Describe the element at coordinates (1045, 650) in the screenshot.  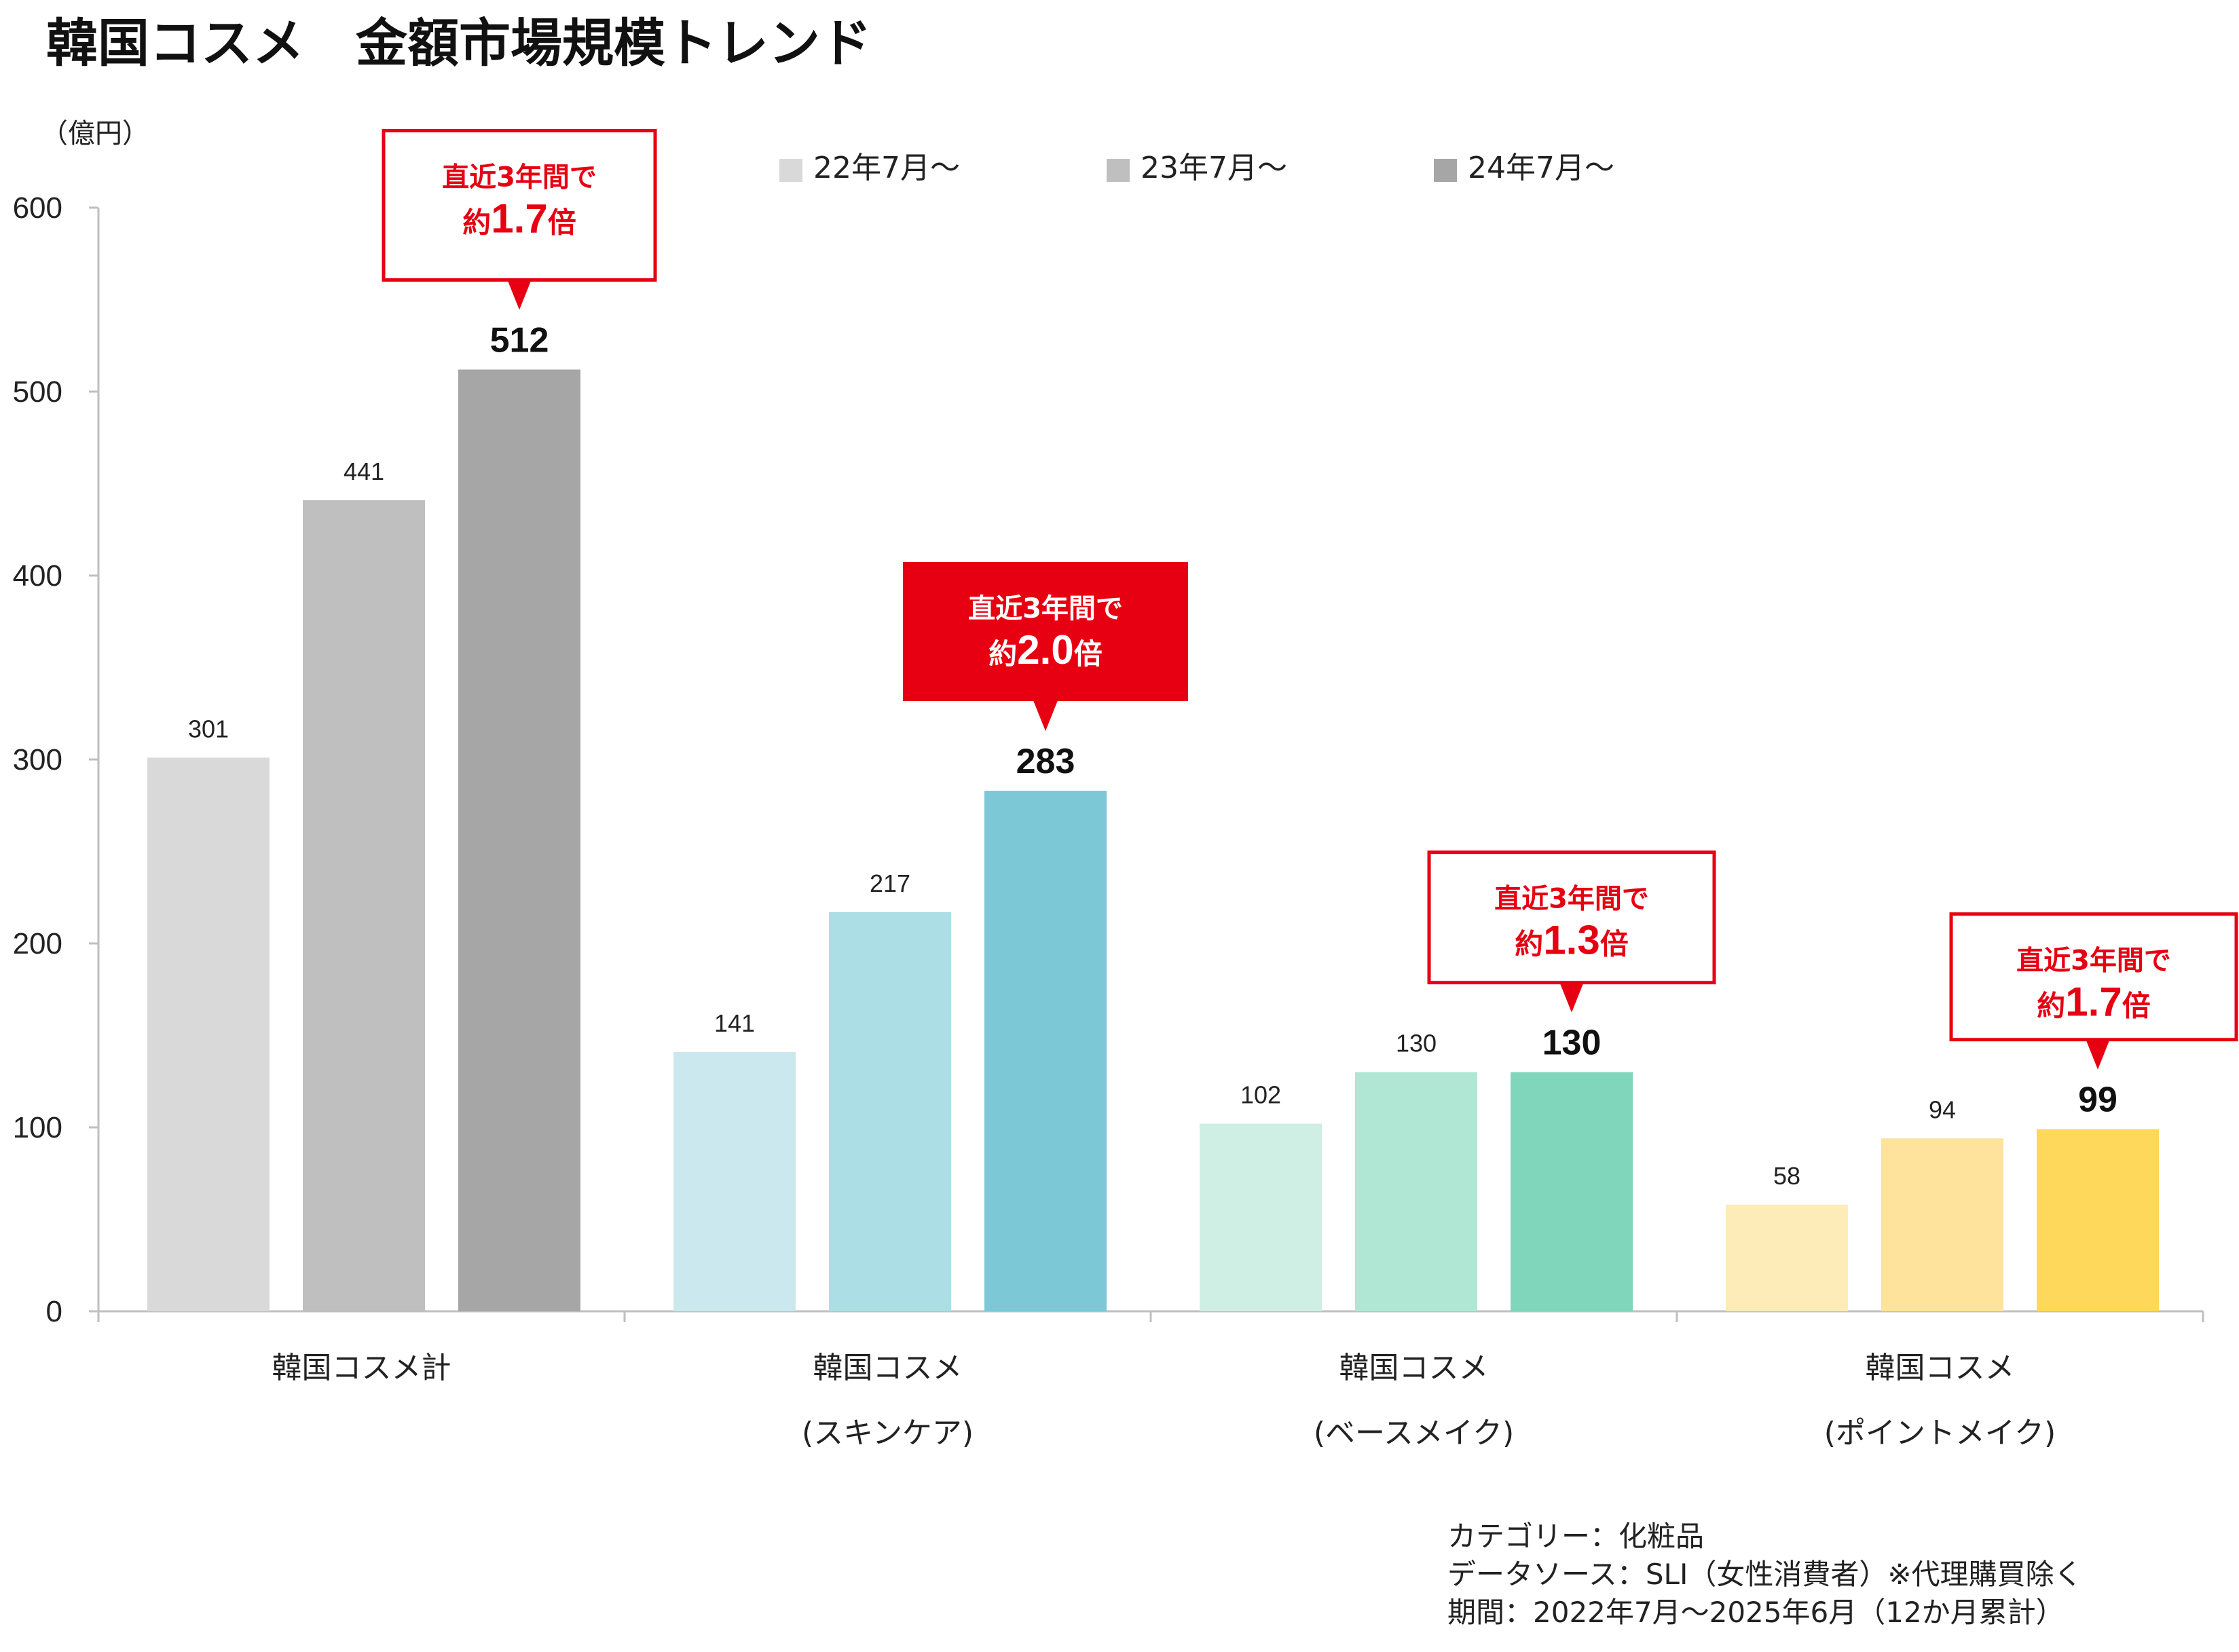
I see `callout-ratio: 約2.0倍` at that location.